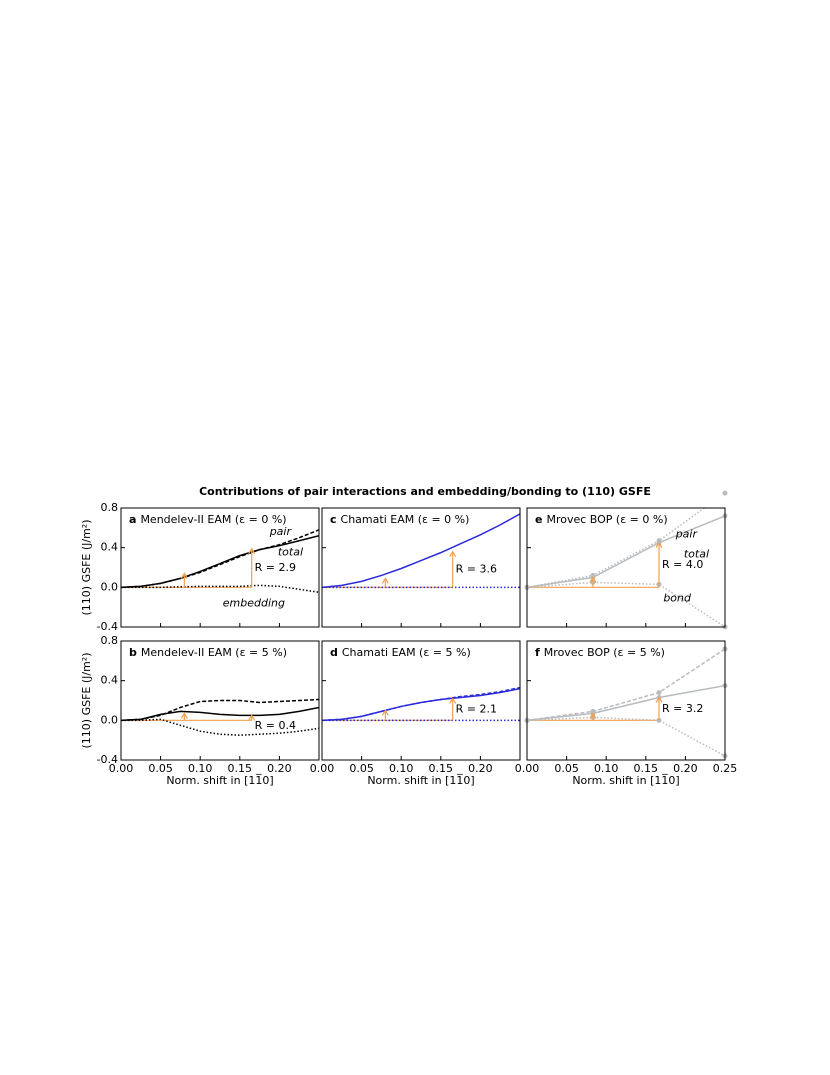 Image resolution: width=830 pixels, height=1075 pixels. I want to click on panel-label: b, so click(133, 652).